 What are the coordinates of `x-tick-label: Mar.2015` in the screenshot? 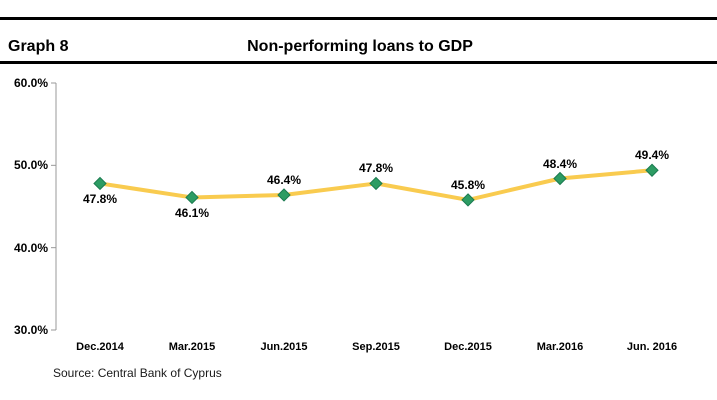 It's located at (192, 347).